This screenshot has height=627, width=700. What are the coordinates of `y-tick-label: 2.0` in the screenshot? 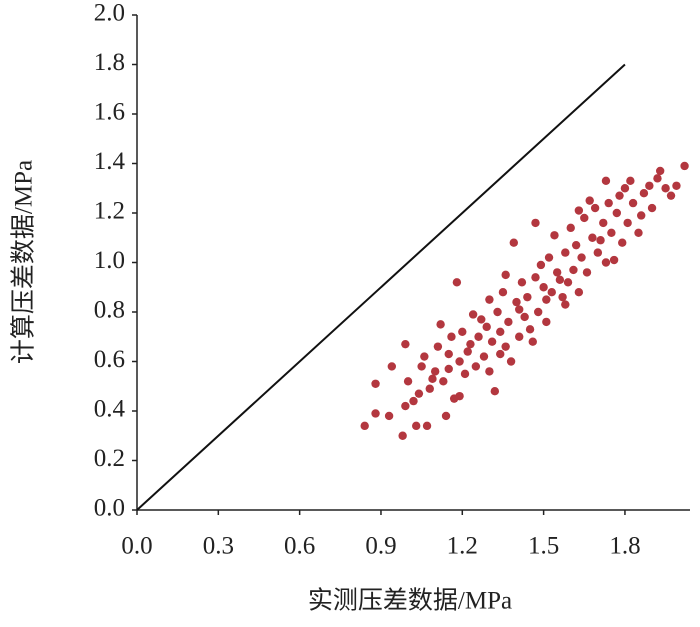 It's located at (109, 13).